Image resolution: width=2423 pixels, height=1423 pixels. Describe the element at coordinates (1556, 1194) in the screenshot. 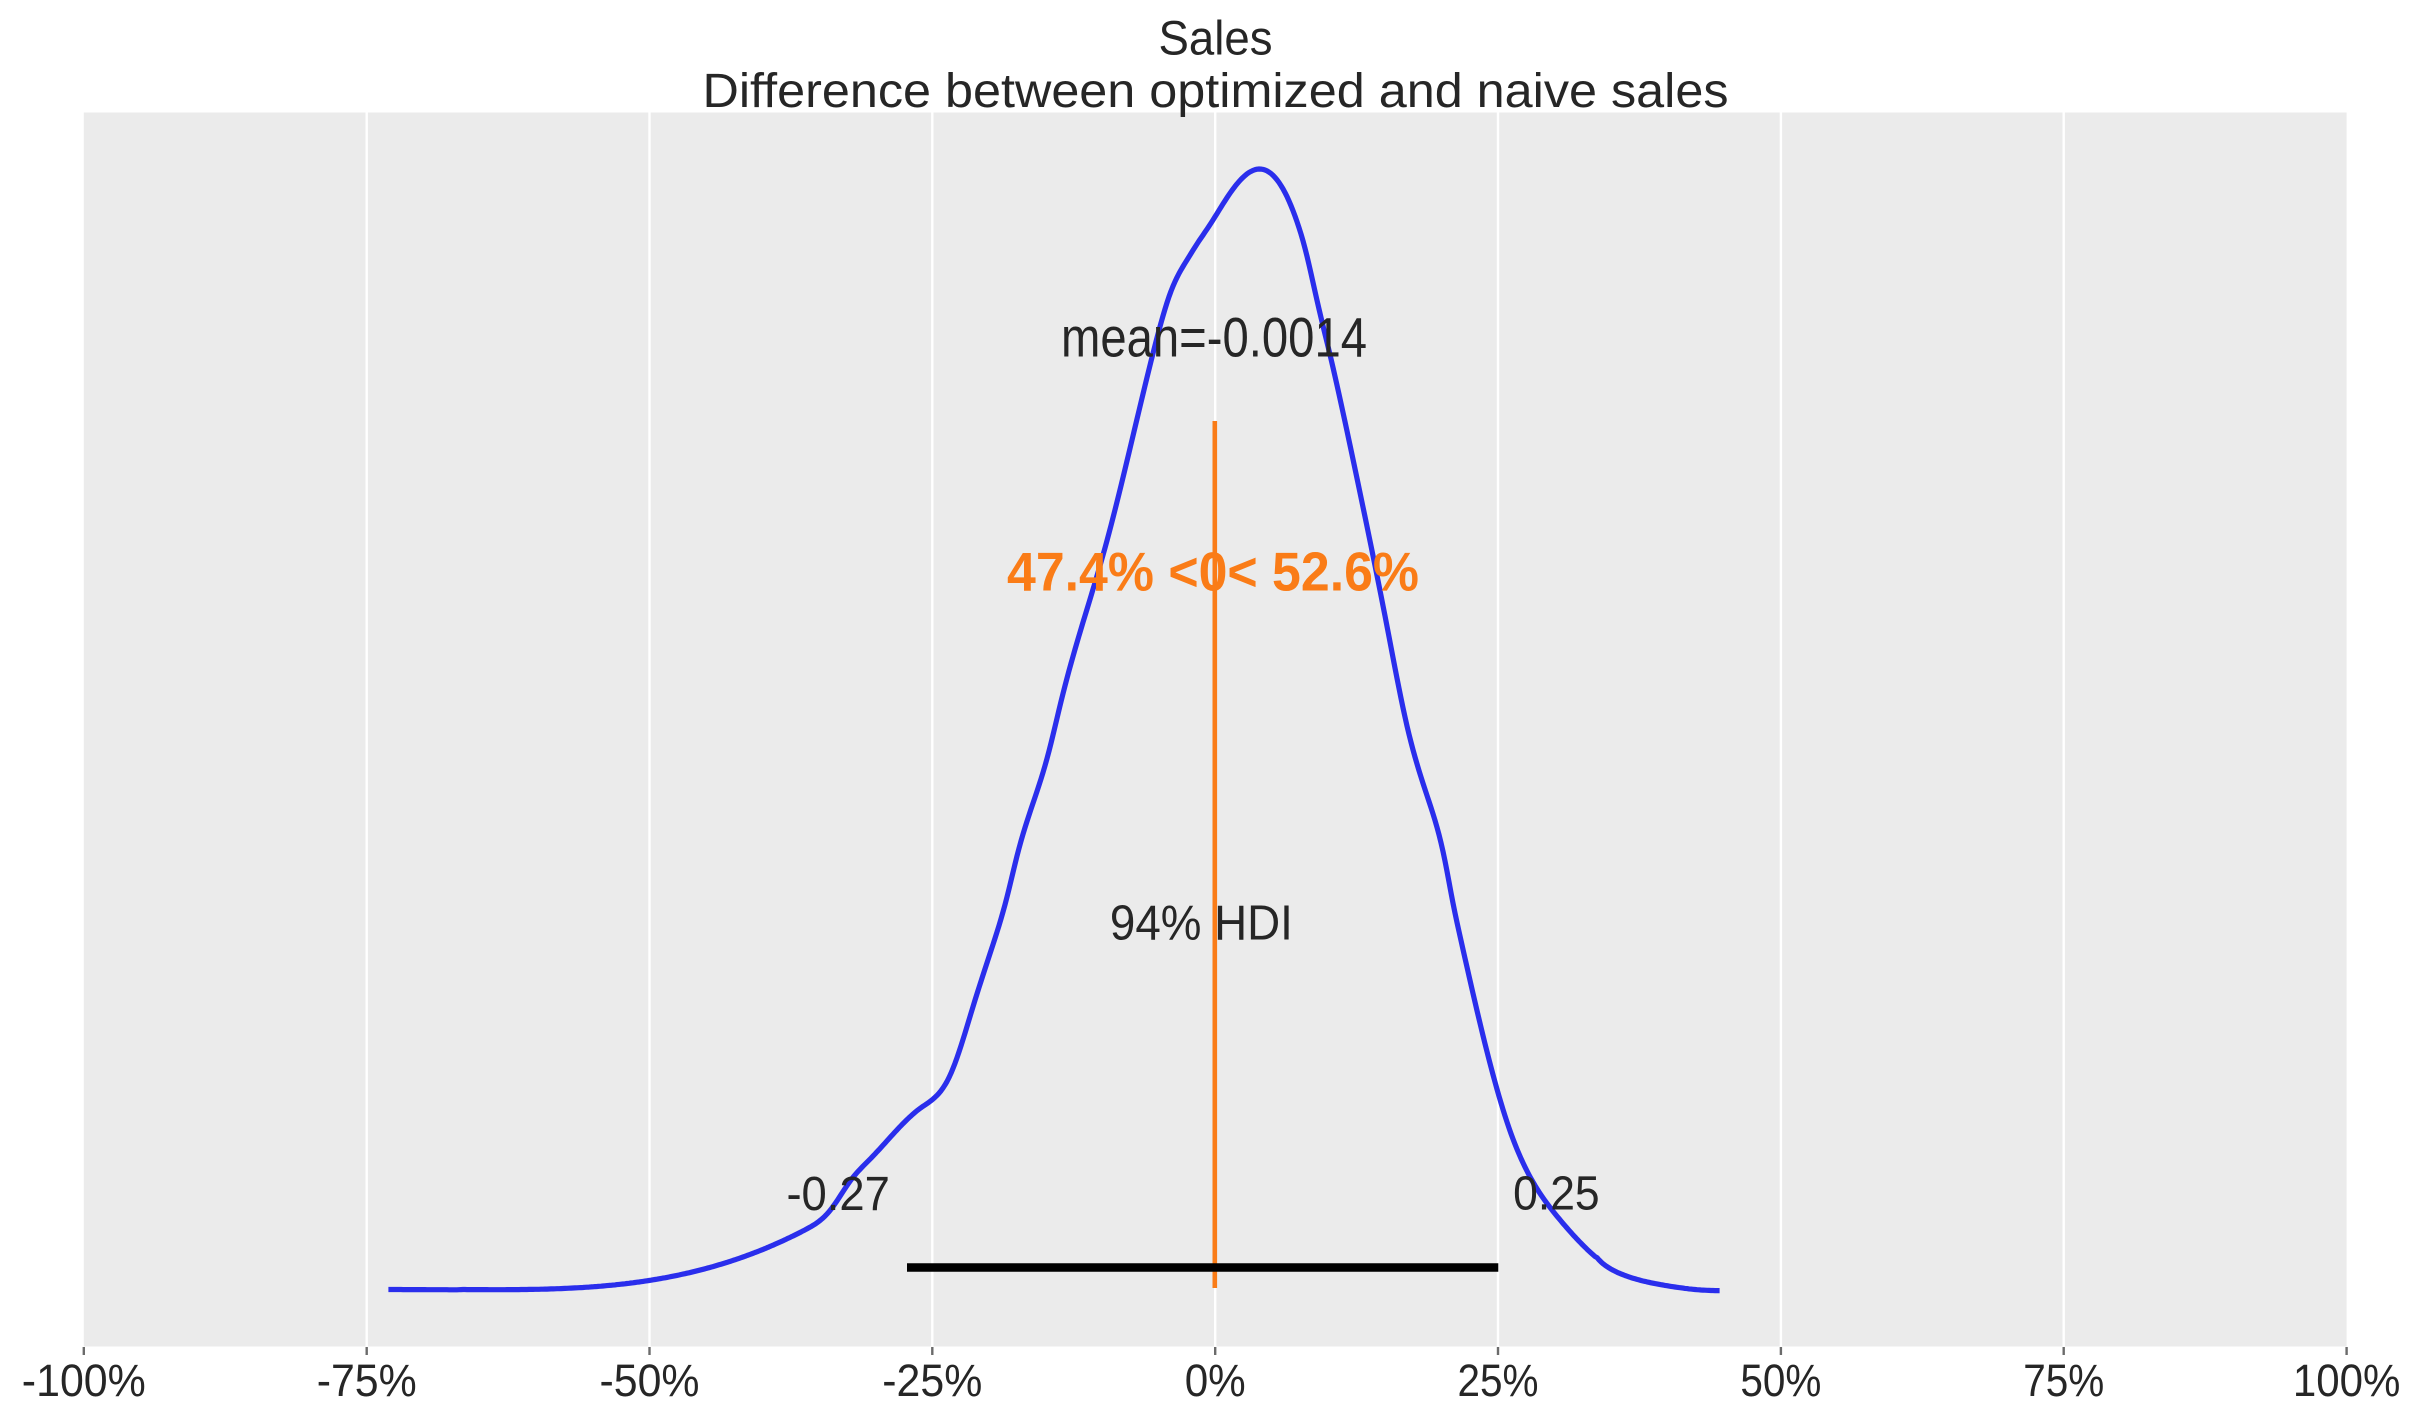

I see `svg-text: 0.25` at that location.